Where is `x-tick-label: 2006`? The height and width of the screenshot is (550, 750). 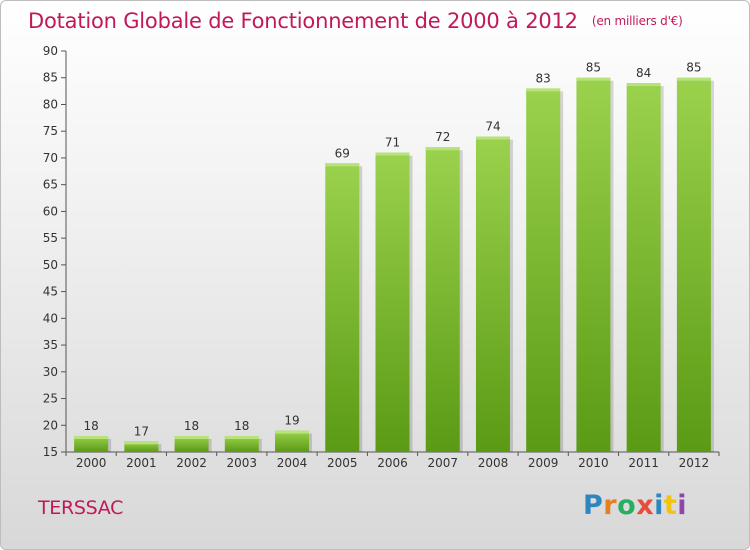
x-tick-label: 2006 is located at coordinates (392, 463).